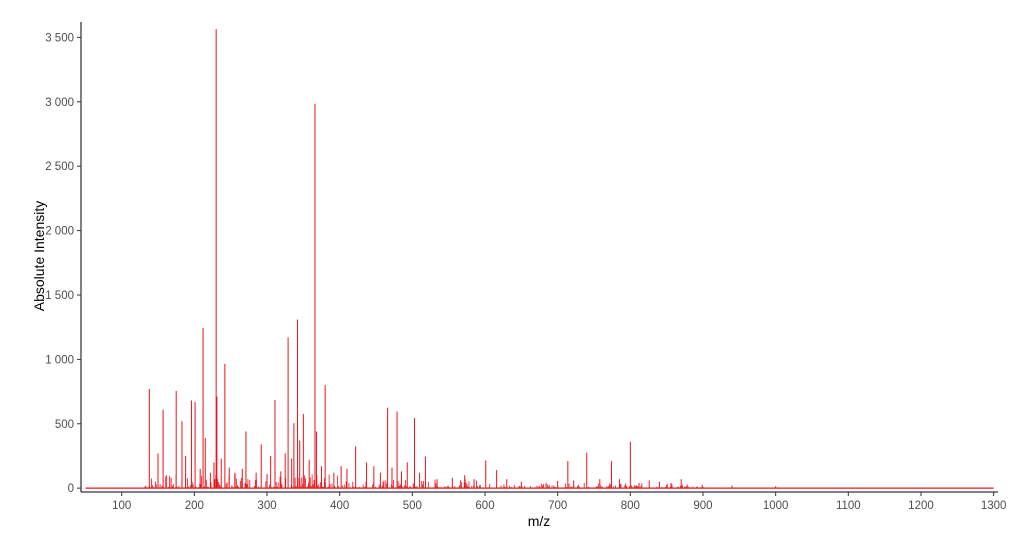 The image size is (1034, 550). I want to click on x-tick-label: 1200, so click(921, 506).